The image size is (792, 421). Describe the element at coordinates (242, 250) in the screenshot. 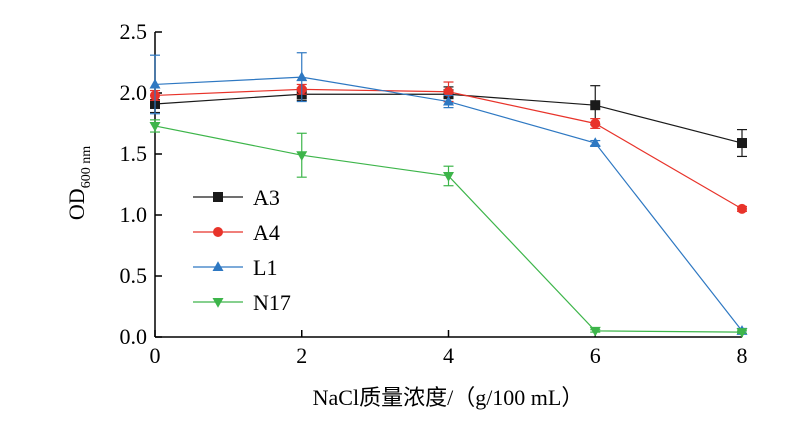

I see `legend: A3 A4 L1 N17` at that location.